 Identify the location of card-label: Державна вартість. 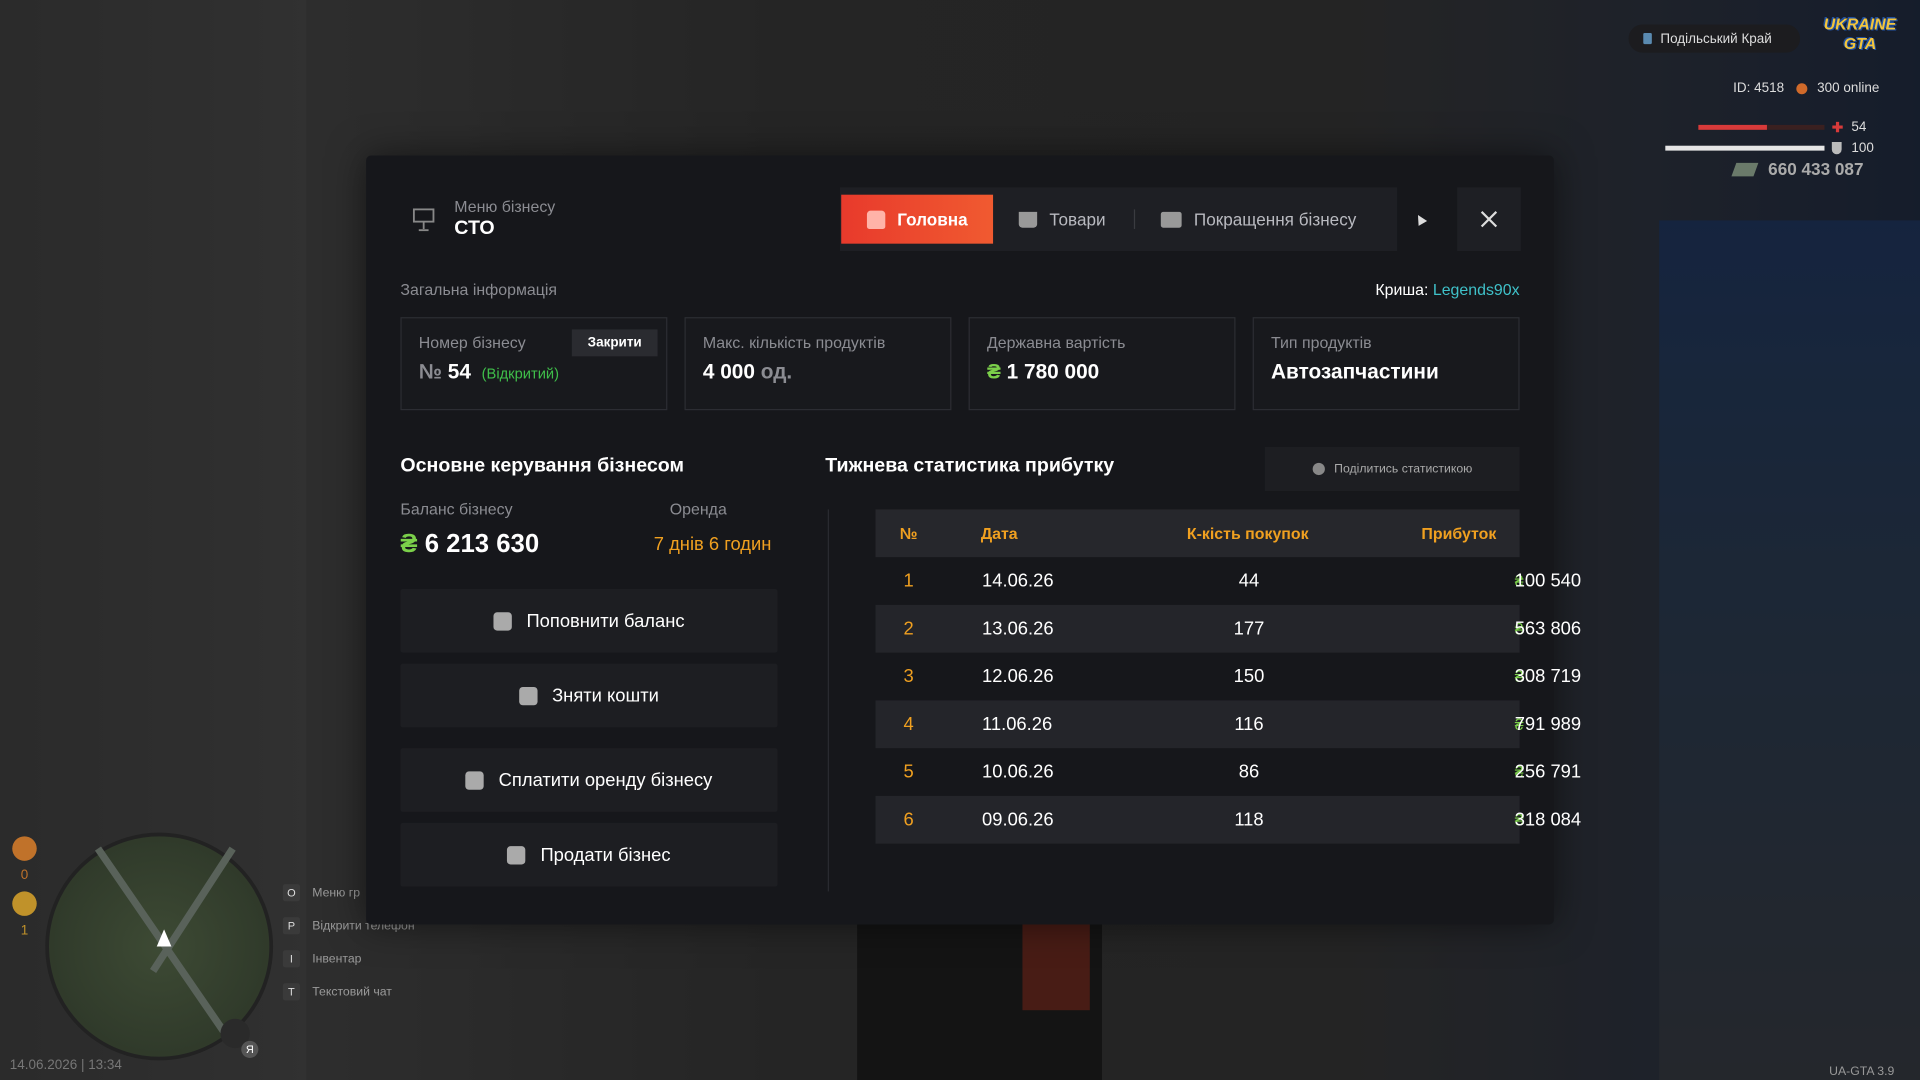
(1056, 342).